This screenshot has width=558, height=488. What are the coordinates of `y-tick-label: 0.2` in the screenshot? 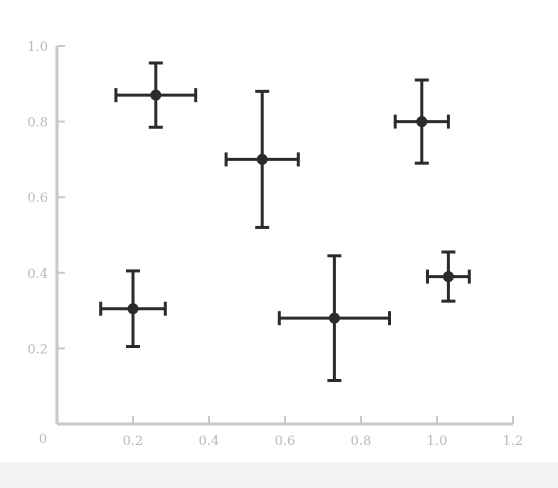 It's located at (37, 349).